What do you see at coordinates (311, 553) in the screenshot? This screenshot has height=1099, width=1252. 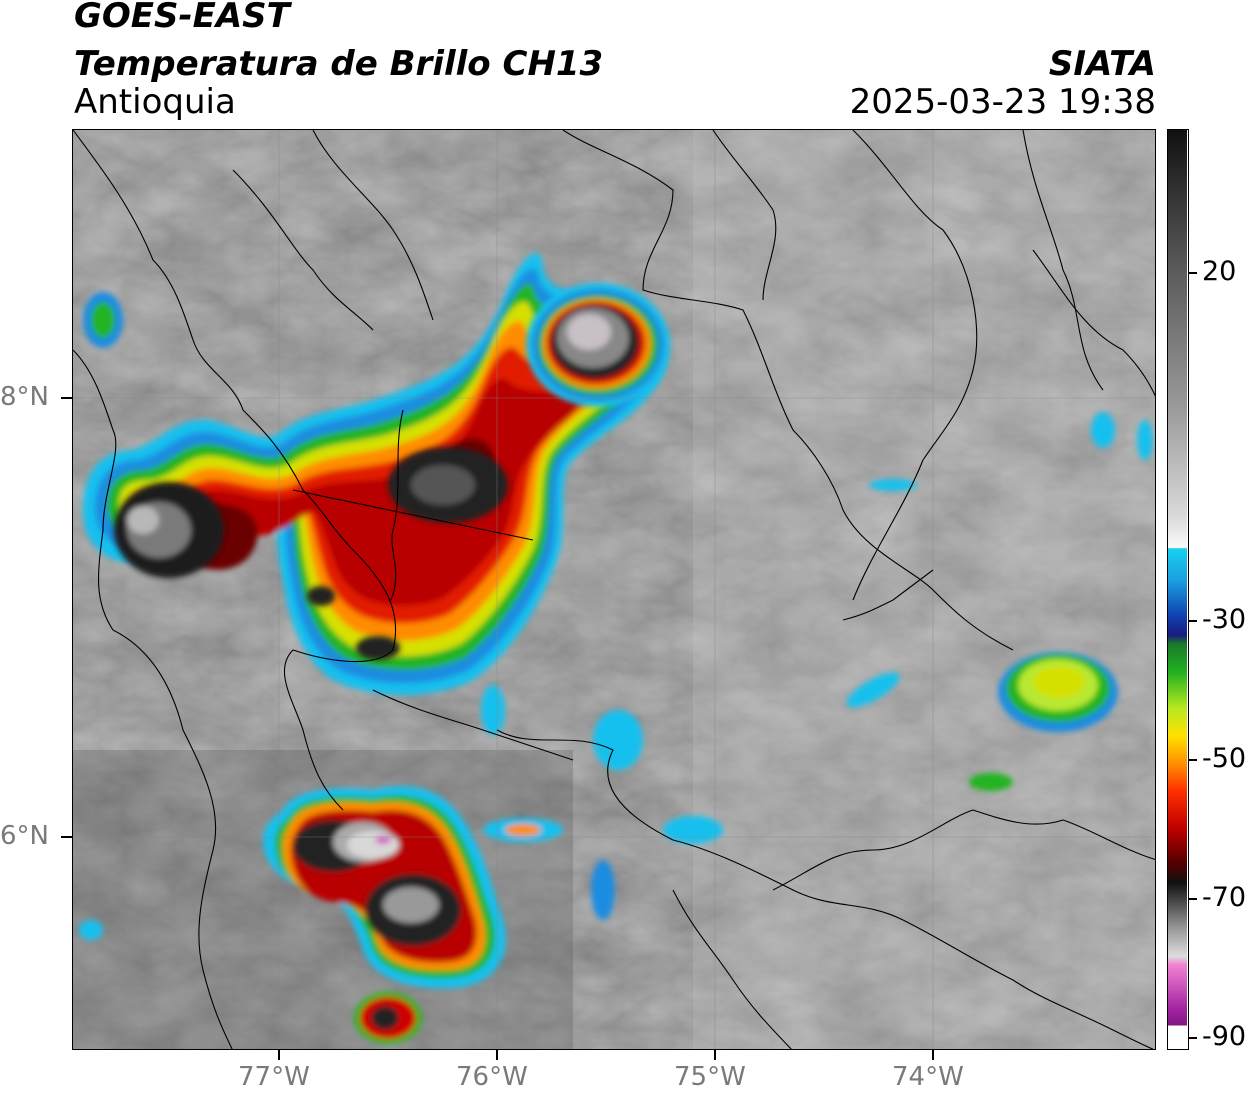 I see `cold-cloud-tops` at bounding box center [311, 553].